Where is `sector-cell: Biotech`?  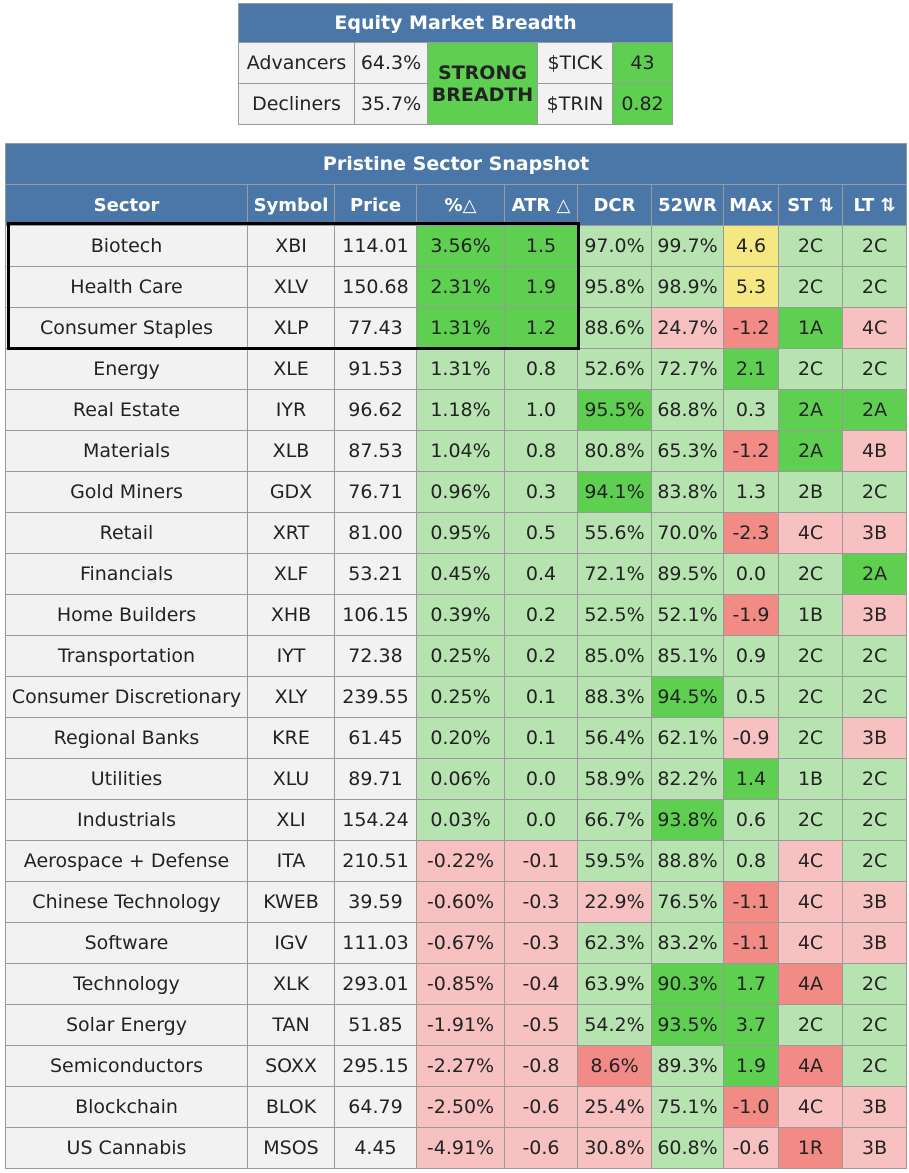 sector-cell: Biotech is located at coordinates (126, 246).